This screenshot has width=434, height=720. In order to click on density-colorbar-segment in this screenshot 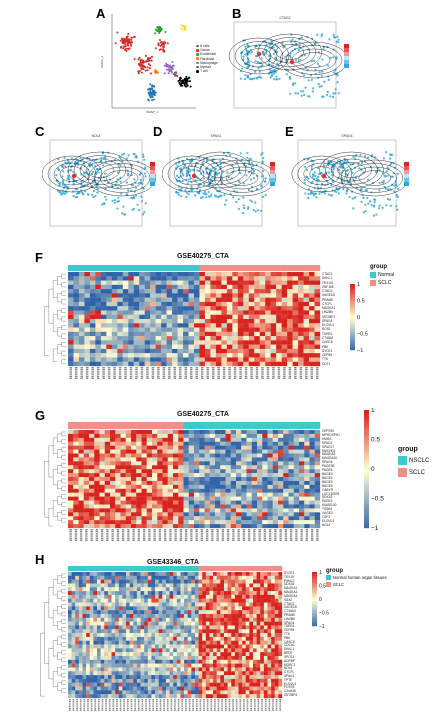, I will do `click(346, 62)`.